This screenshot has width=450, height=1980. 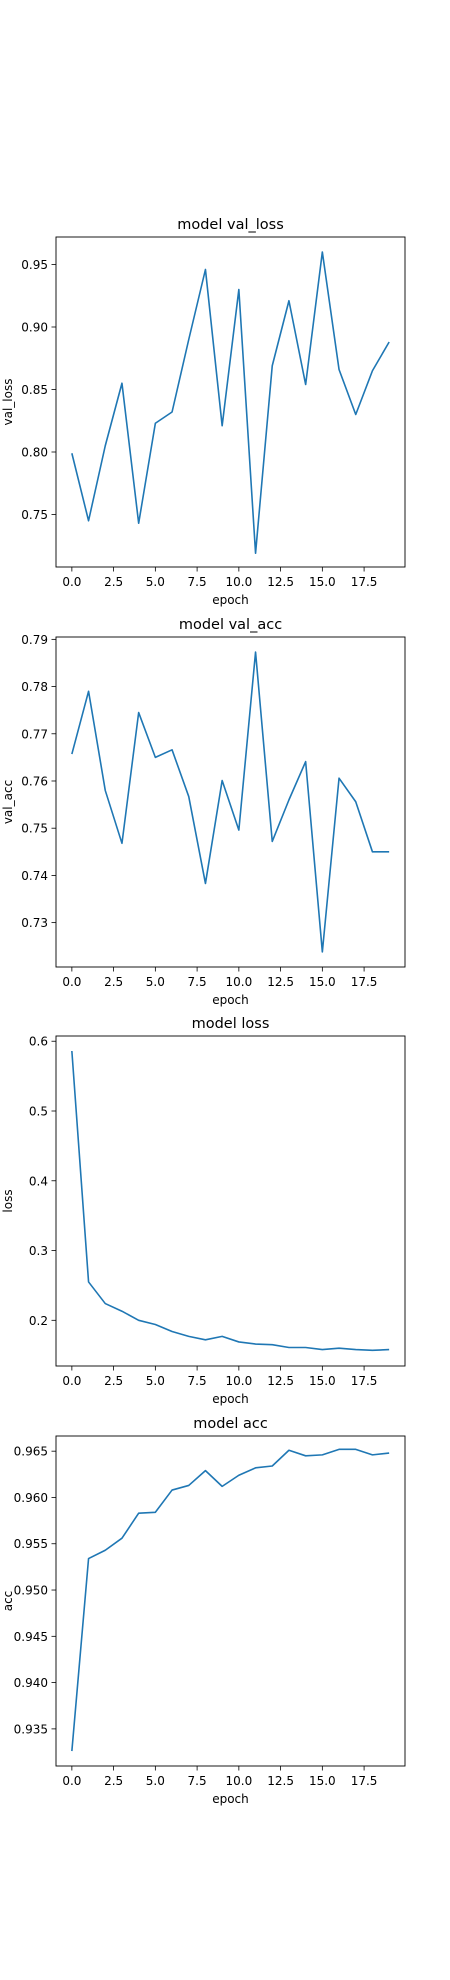 What do you see at coordinates (34, 390) in the screenshot?
I see `y-tick-label: 0.85` at bounding box center [34, 390].